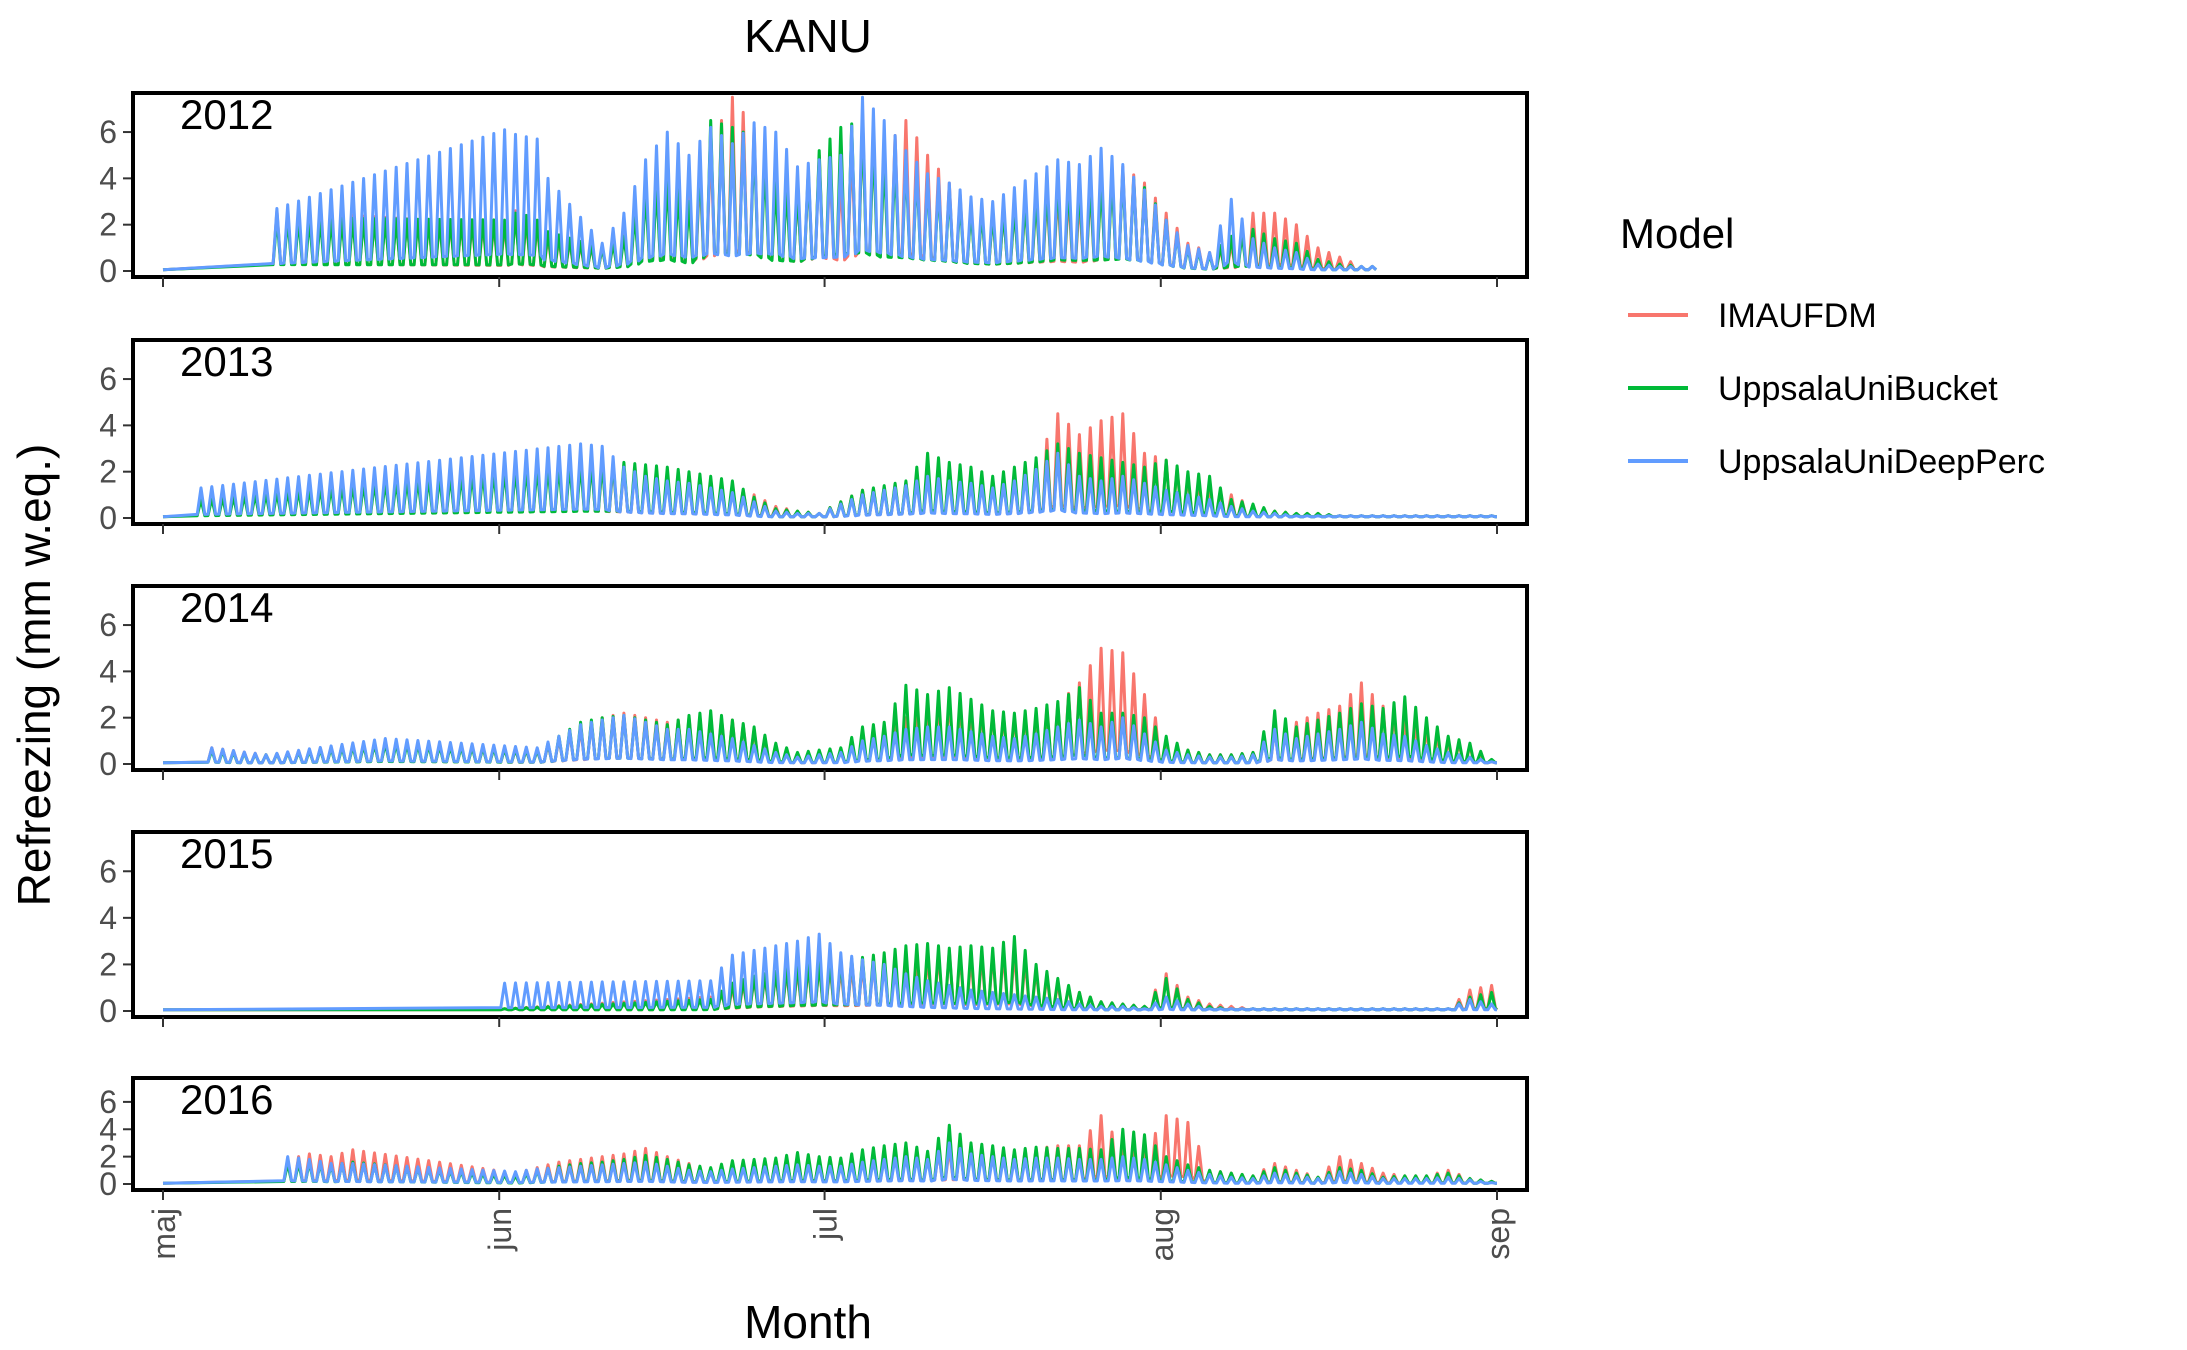 Image resolution: width=2187 pixels, height=1350 pixels. What do you see at coordinates (226, 361) in the screenshot?
I see `panel-label: 2013` at bounding box center [226, 361].